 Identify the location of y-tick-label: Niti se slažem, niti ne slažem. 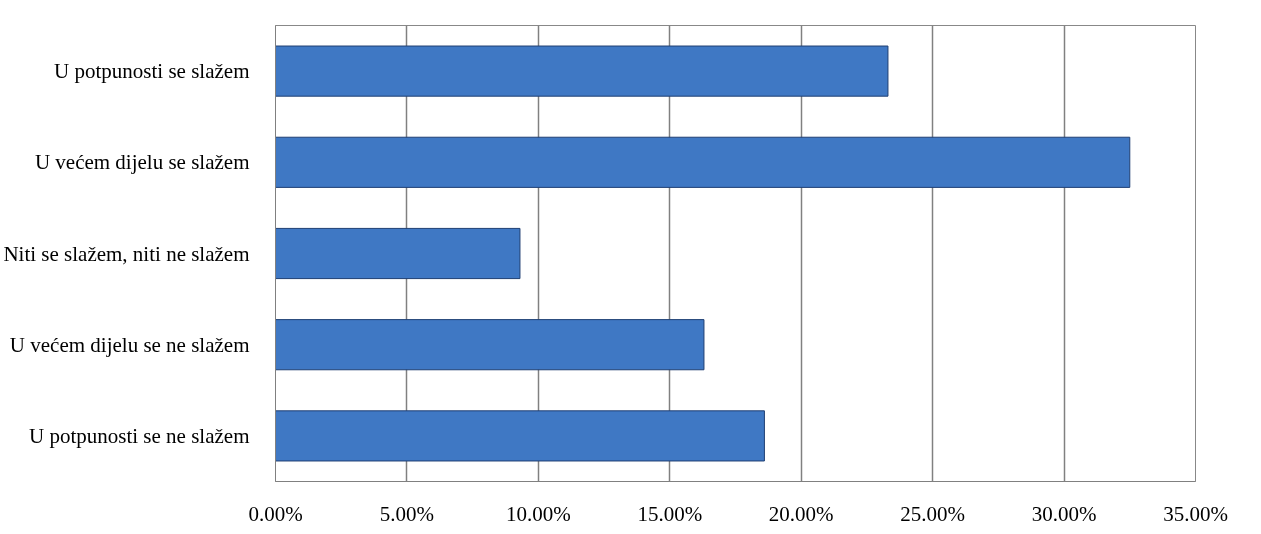
(126, 253).